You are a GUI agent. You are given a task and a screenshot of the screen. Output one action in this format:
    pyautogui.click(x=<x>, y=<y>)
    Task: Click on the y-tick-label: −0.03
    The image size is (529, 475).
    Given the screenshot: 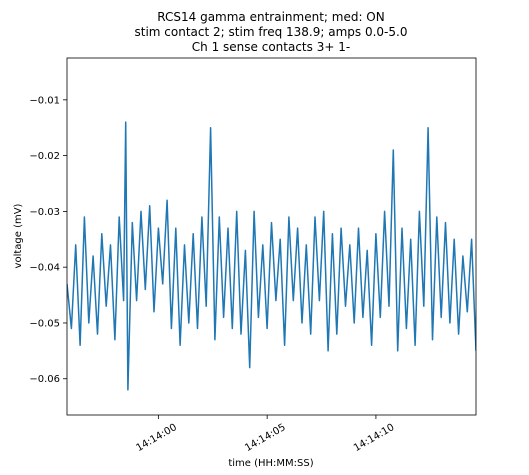 What is the action you would take?
    pyautogui.click(x=44, y=212)
    